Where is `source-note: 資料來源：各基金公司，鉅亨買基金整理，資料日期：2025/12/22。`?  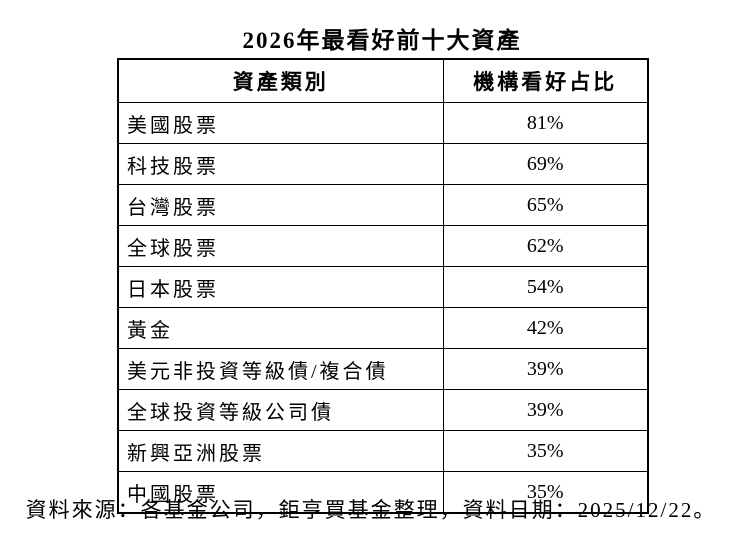 source-note: 資料來源：各基金公司，鉅亨買基金整理，資料日期：2025/12/22。 is located at coordinates (371, 510).